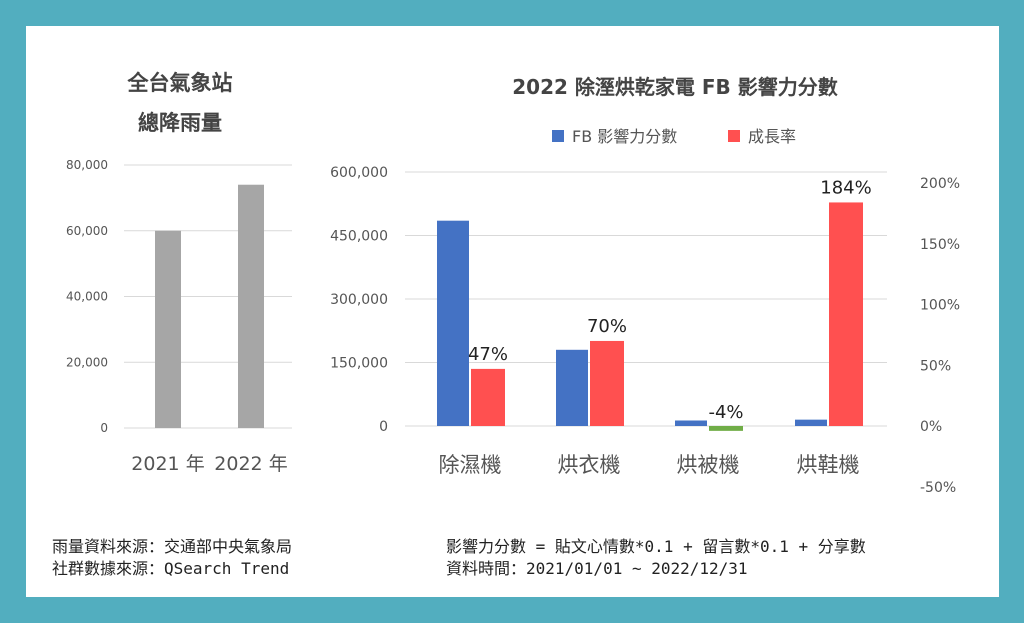 Image resolution: width=1024 pixels, height=623 pixels. What do you see at coordinates (250, 464) in the screenshot?
I see `rain-category-label: 2022 年` at bounding box center [250, 464].